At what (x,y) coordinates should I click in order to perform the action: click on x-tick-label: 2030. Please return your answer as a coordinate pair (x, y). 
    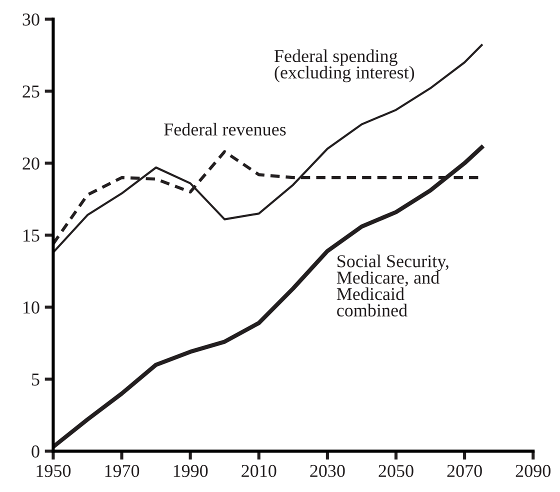
    Looking at the image, I should click on (327, 471).